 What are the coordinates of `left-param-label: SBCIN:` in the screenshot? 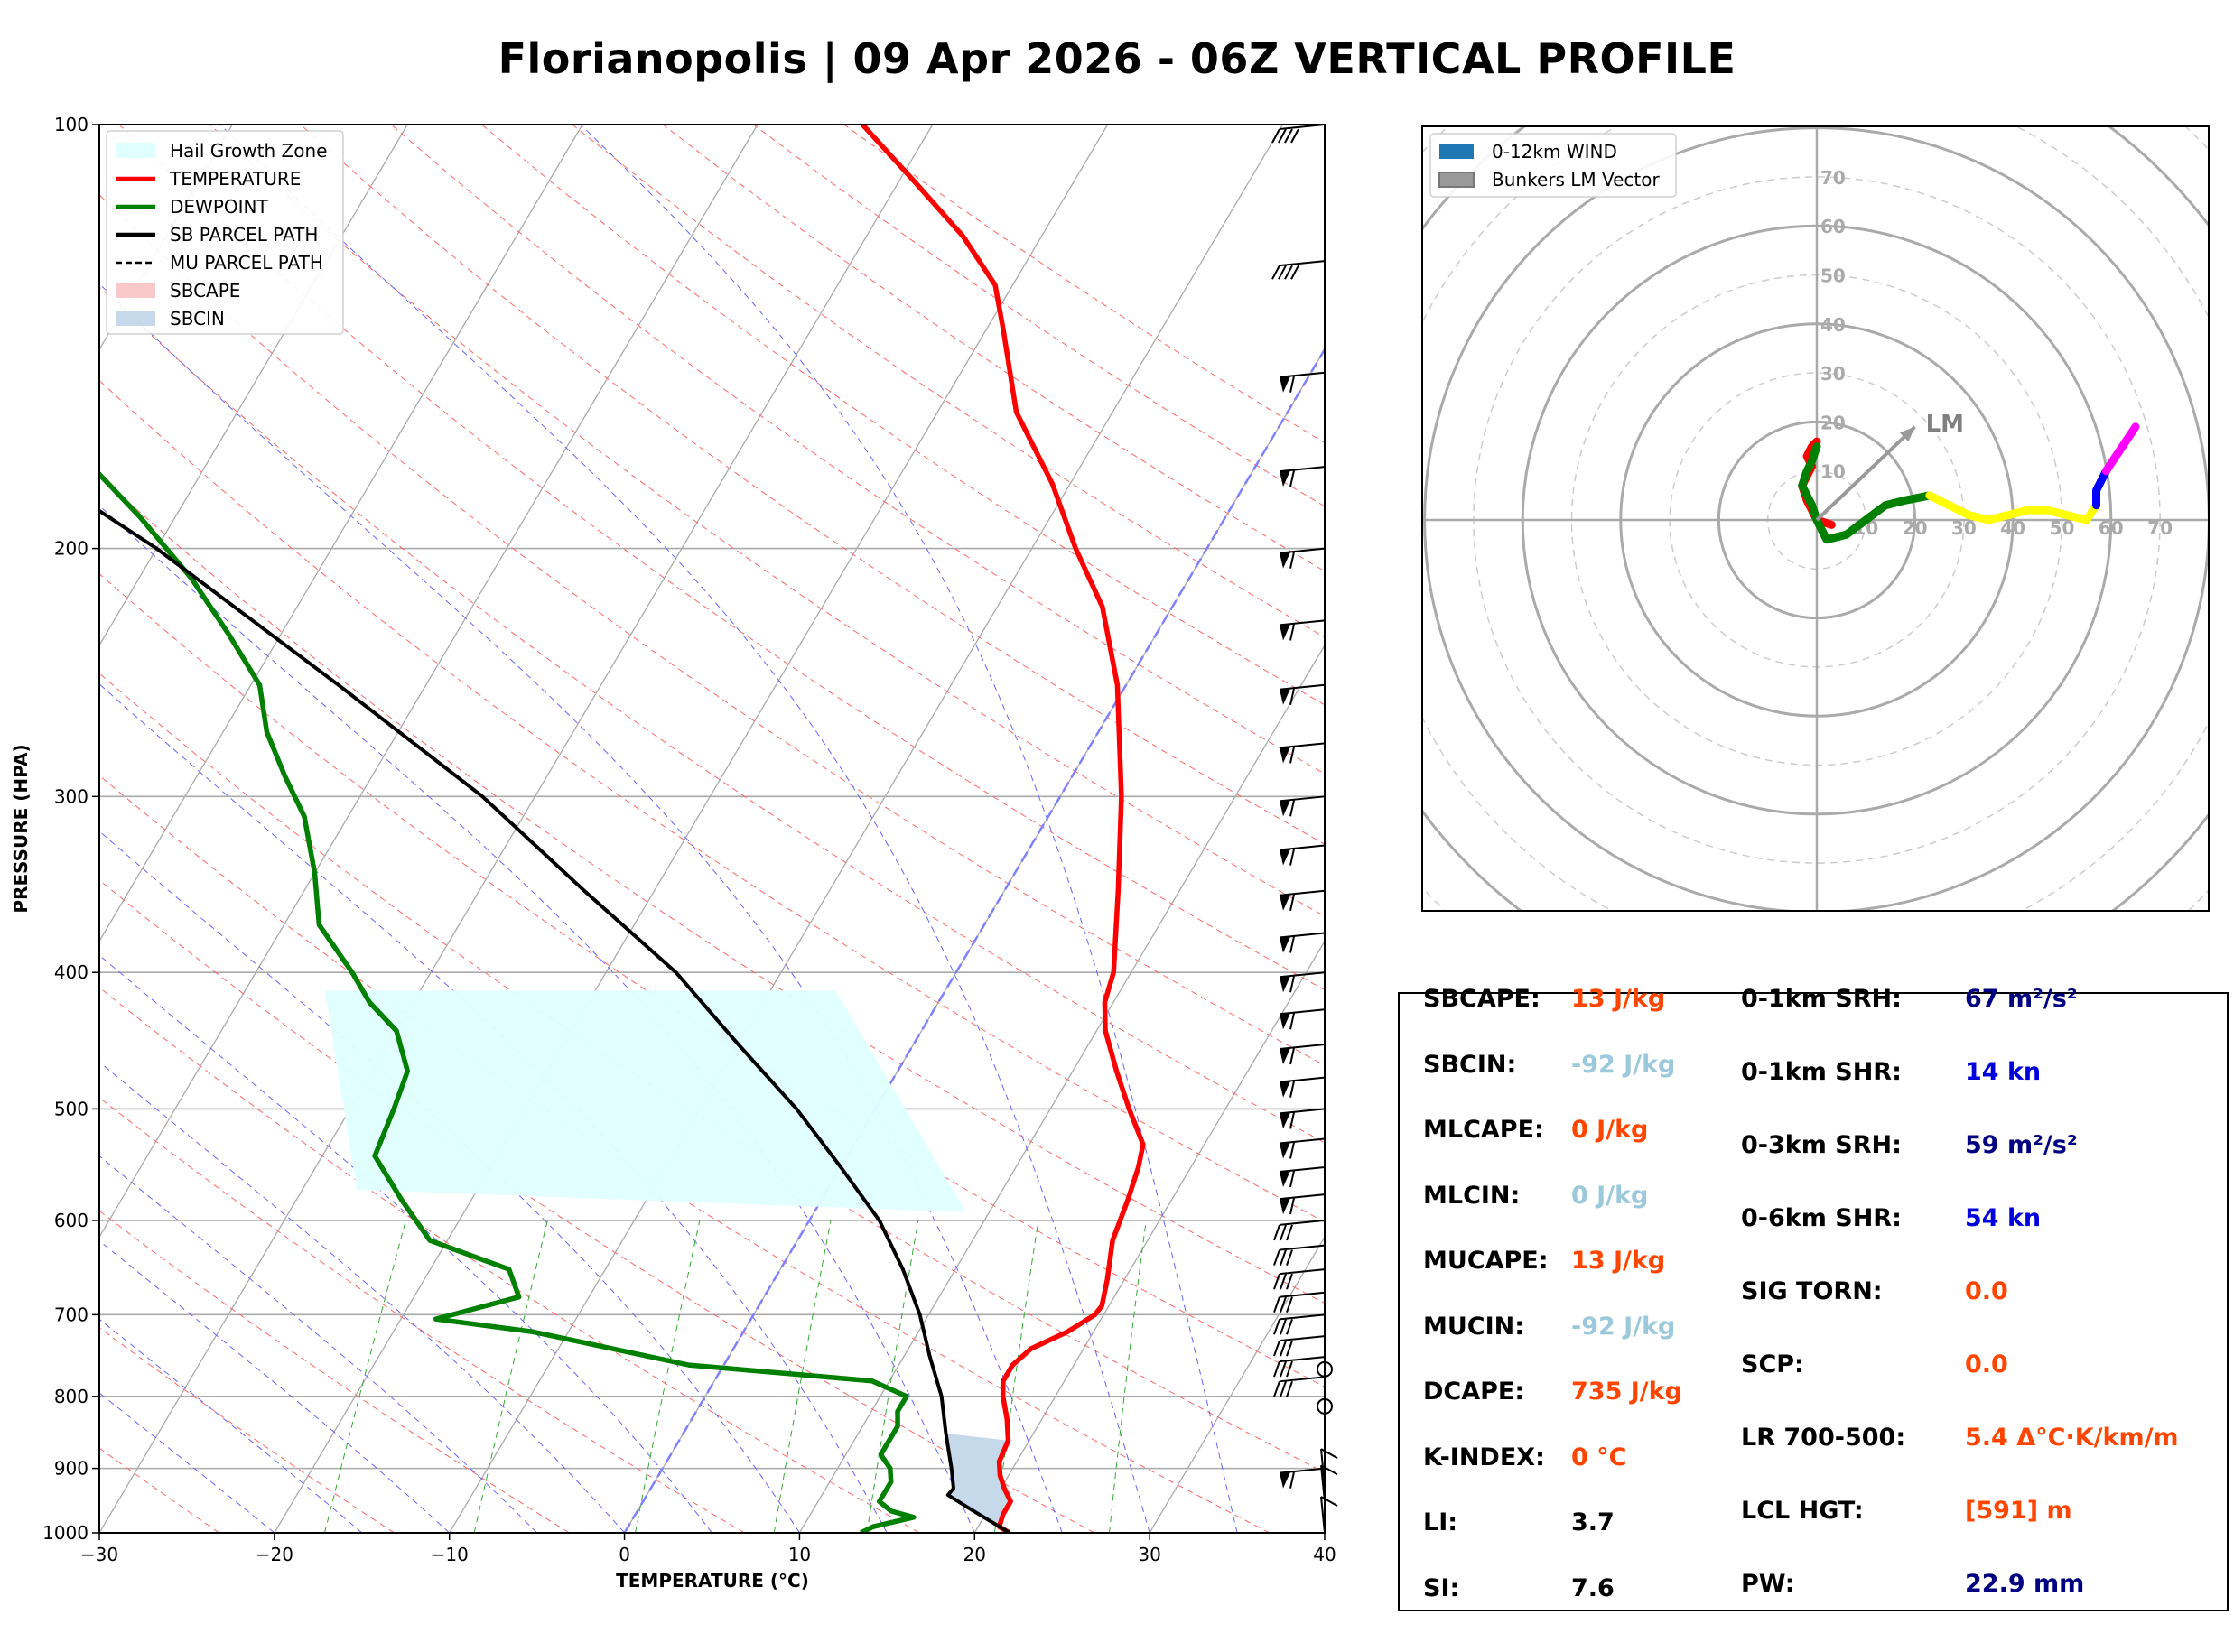 It's located at (1470, 1064).